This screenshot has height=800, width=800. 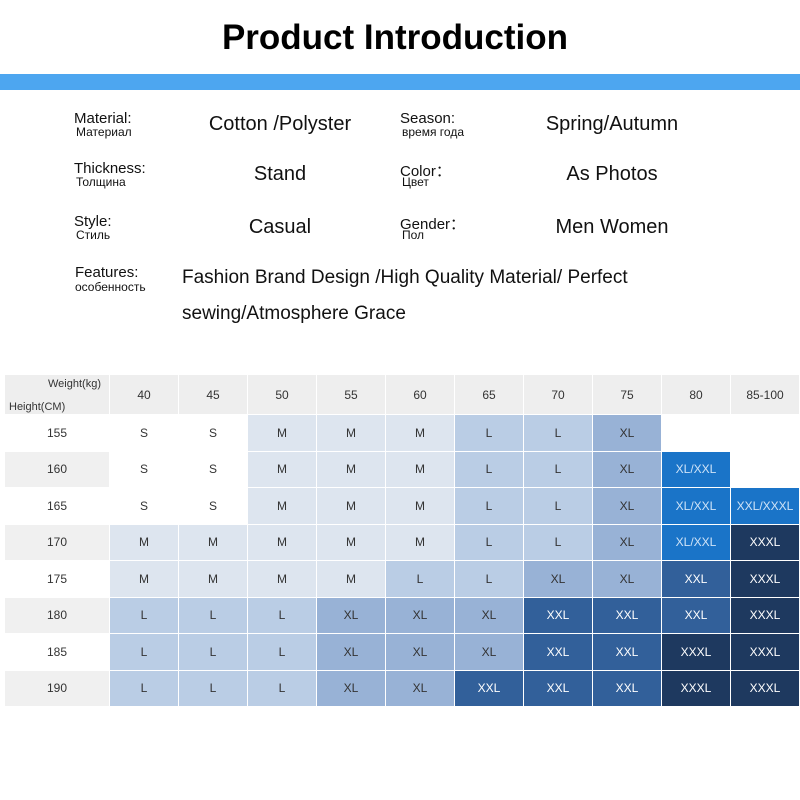 What do you see at coordinates (213, 395) in the screenshot?
I see `weight-header: 45` at bounding box center [213, 395].